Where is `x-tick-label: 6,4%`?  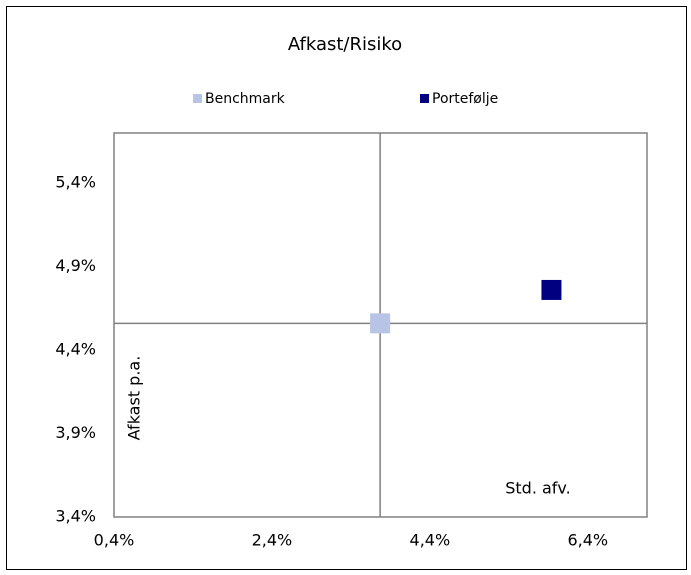 x-tick-label: 6,4% is located at coordinates (587, 540).